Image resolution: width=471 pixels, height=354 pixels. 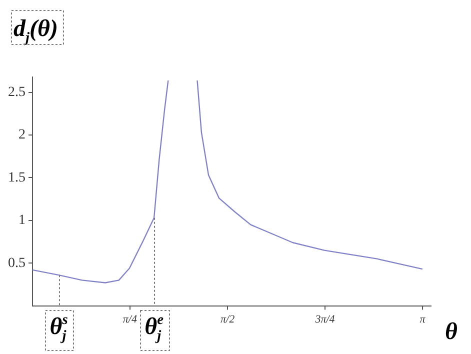 What do you see at coordinates (130, 319) in the screenshot?
I see `x-tick-label: π/4` at bounding box center [130, 319].